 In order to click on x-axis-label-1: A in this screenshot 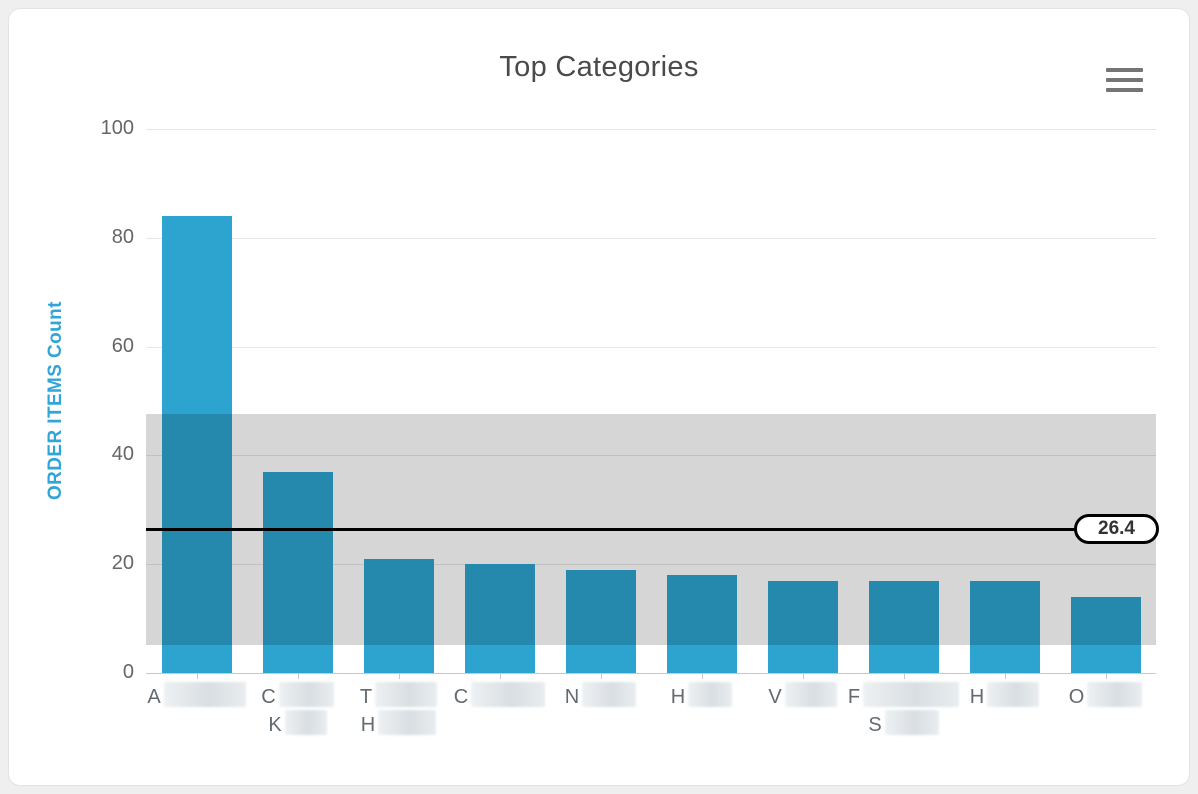, I will do `click(197, 696)`.